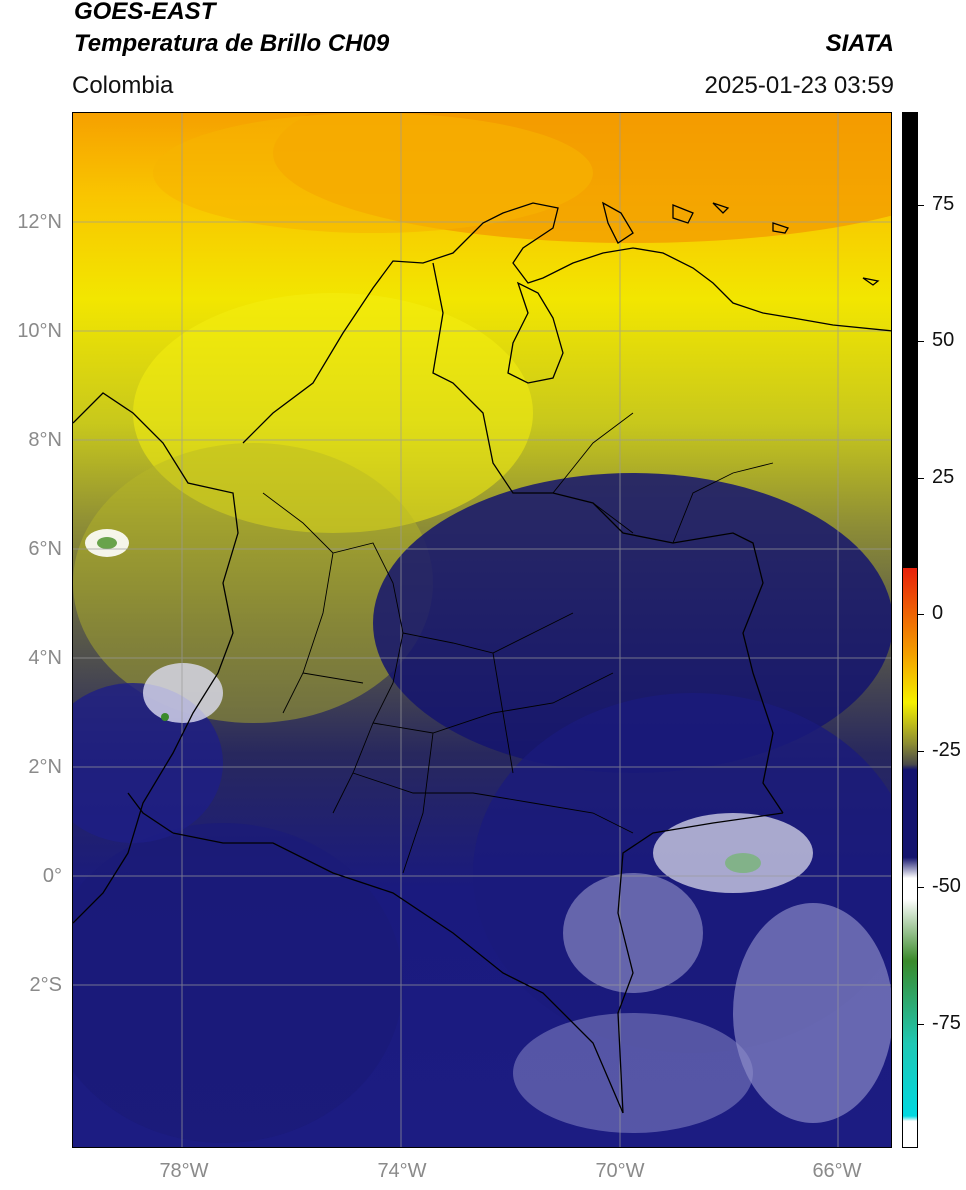  I want to click on timestamp-label: 2025-01-23 03:59, so click(799, 85).